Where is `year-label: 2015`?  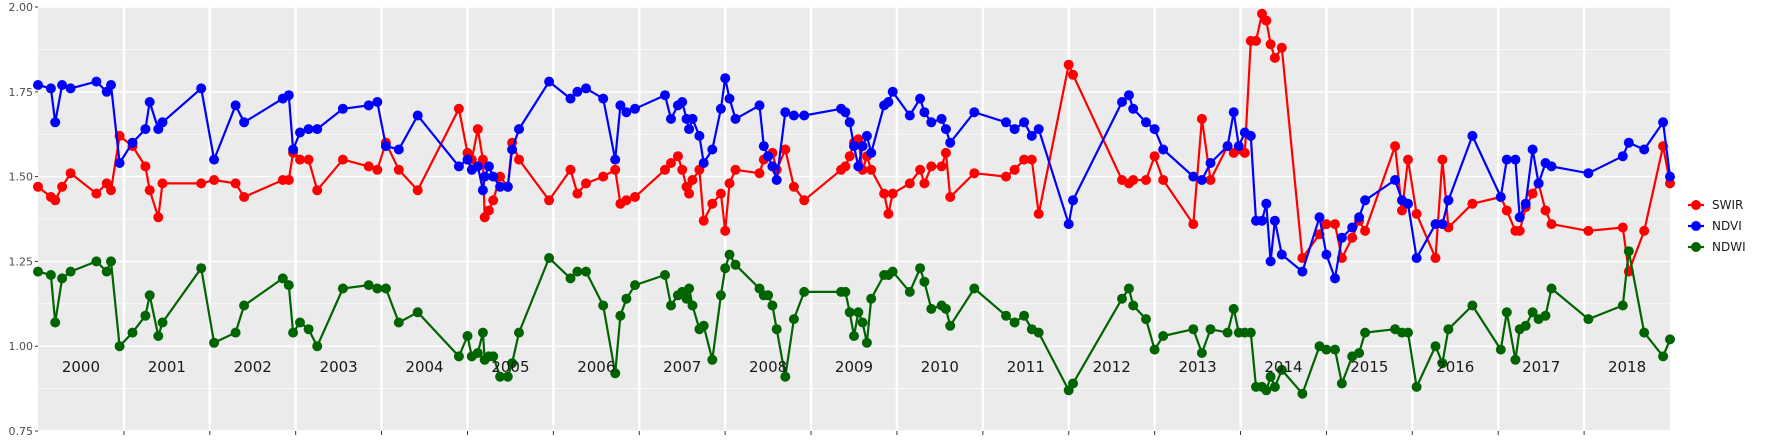 year-label: 2015 is located at coordinates (1369, 367).